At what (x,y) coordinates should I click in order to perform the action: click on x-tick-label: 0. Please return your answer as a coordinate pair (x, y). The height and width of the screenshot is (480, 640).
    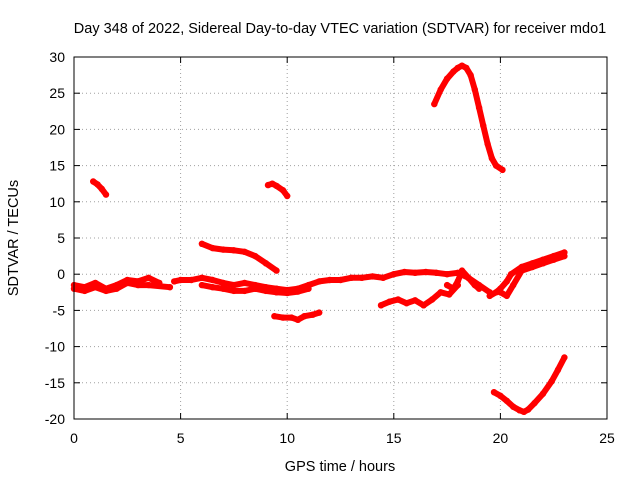
    Looking at the image, I should click on (74, 438).